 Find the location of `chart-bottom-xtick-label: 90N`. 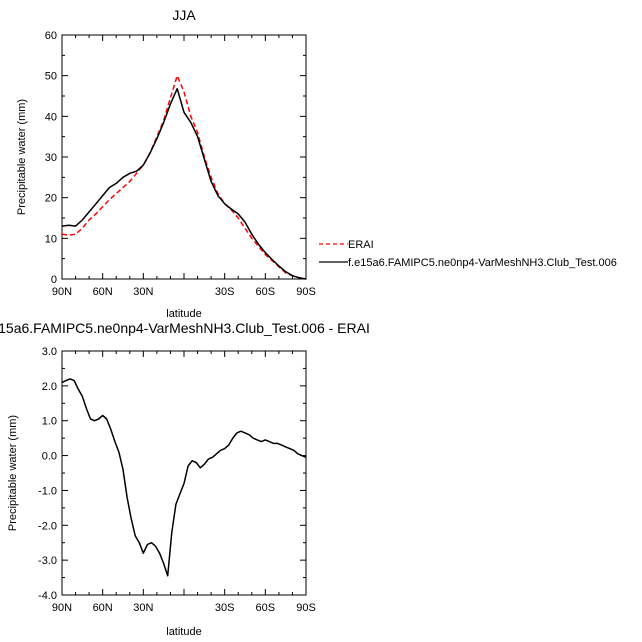

chart-bottom-xtick-label: 90N is located at coordinates (62, 608).